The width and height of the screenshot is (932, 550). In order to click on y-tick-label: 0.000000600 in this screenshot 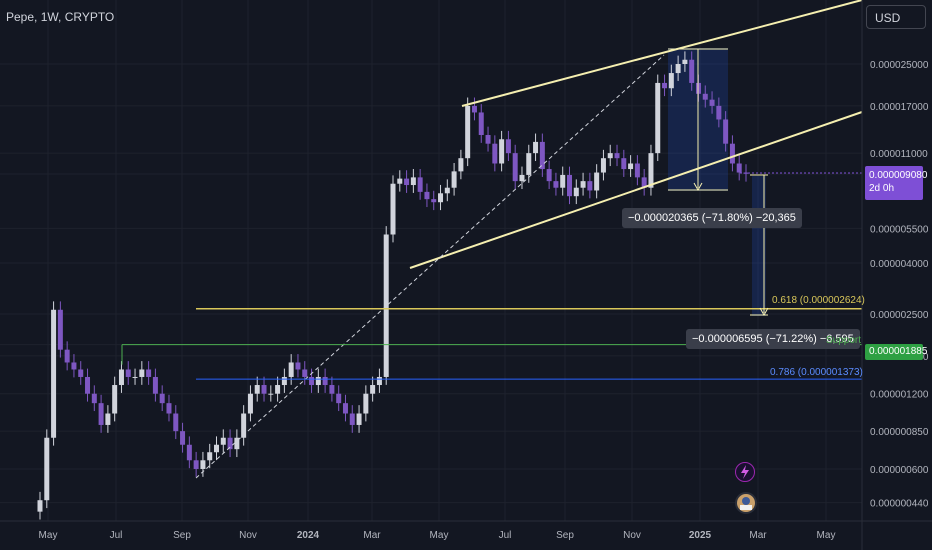, I will do `click(899, 470)`.